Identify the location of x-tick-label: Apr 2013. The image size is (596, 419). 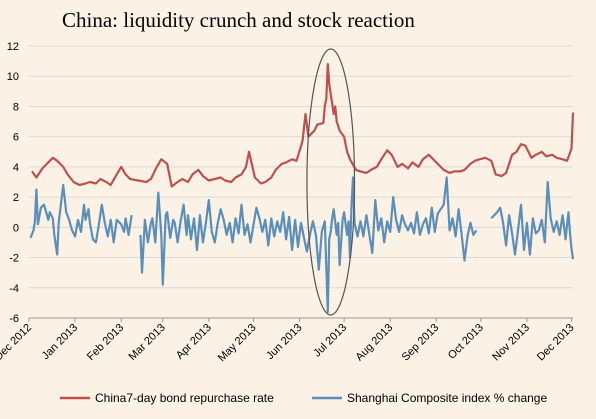
(194, 342).